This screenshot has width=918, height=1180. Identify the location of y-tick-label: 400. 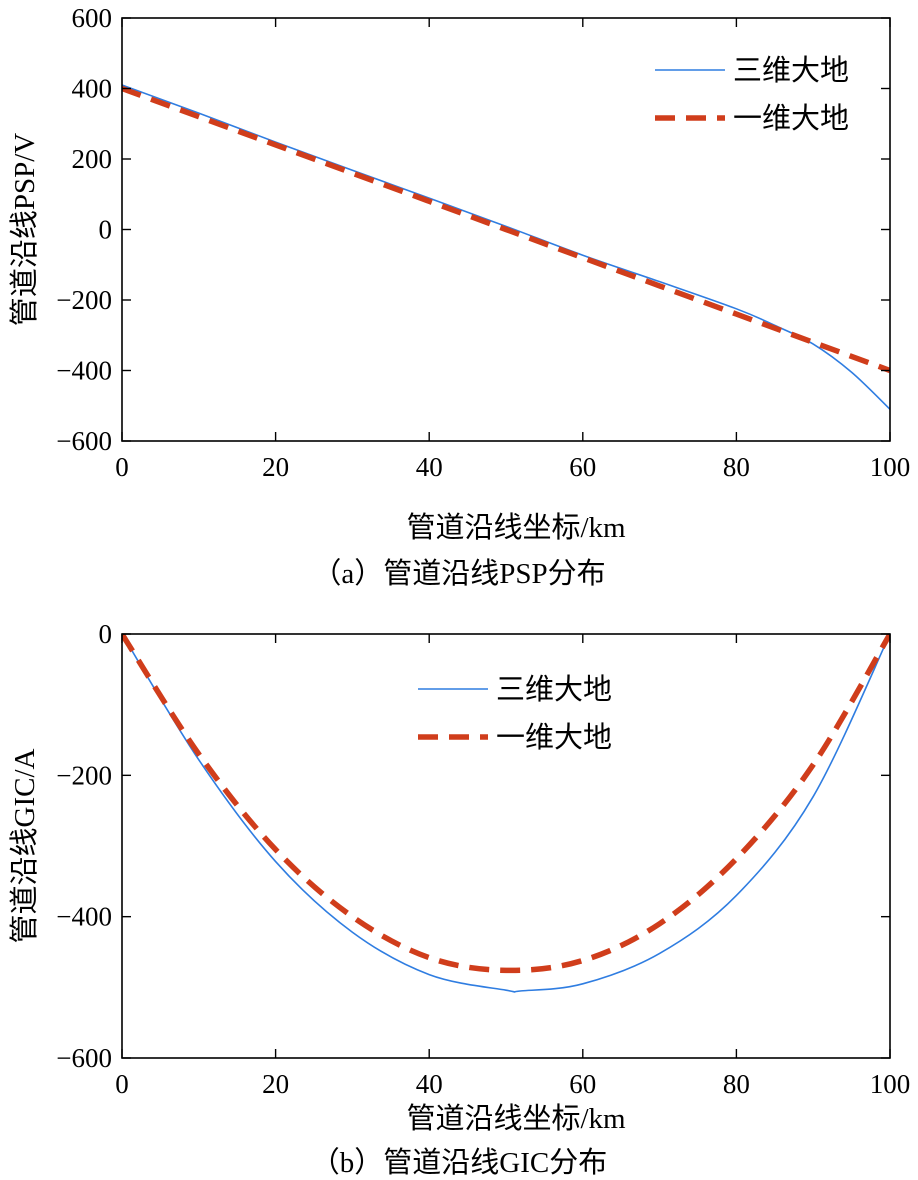
(92, 89).